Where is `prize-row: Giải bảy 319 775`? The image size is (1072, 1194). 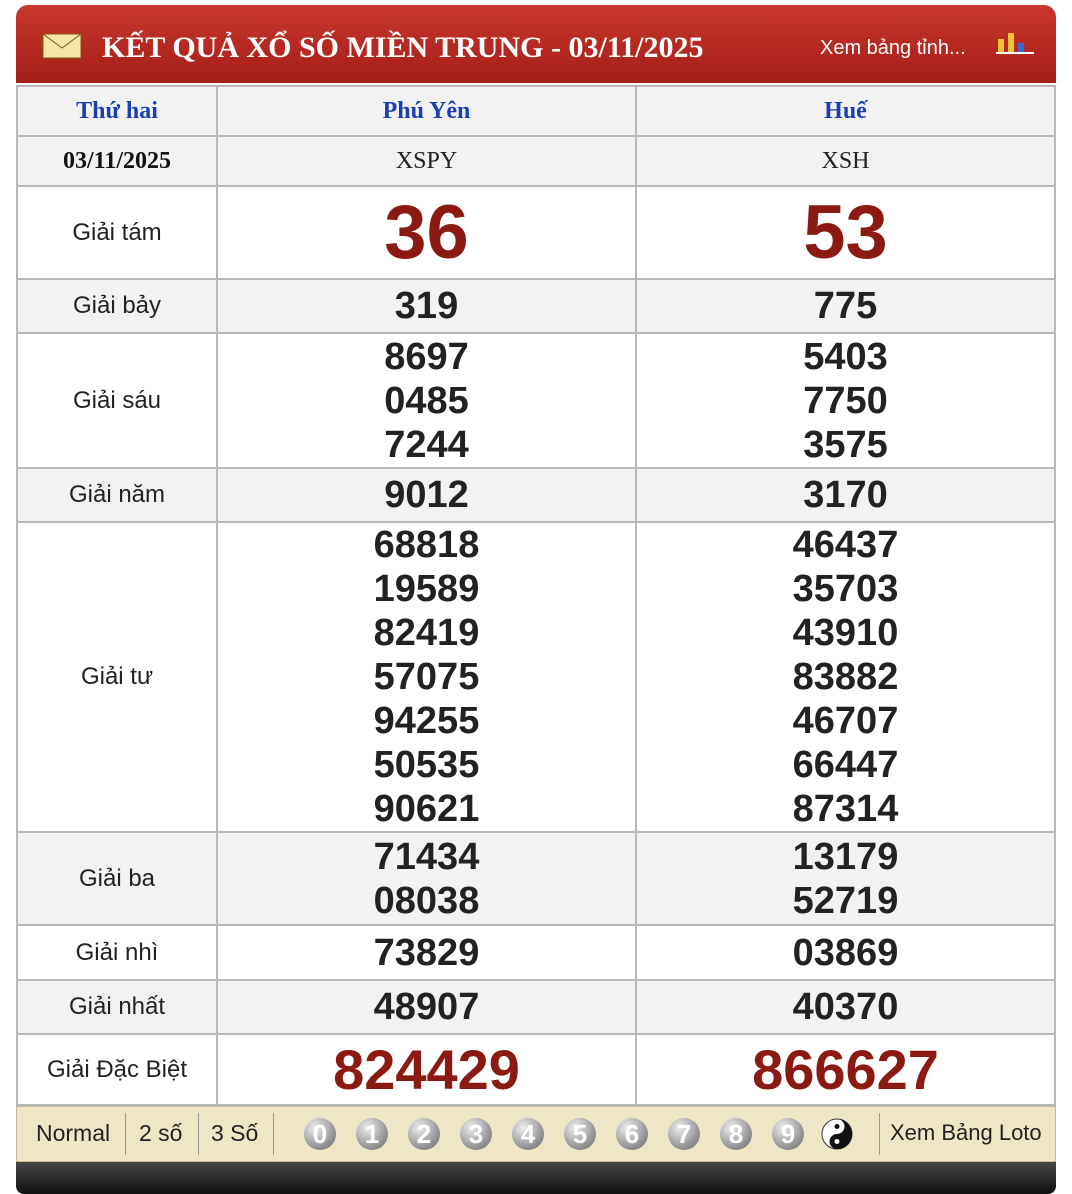 prize-row: Giải bảy 319 775 is located at coordinates (536, 306).